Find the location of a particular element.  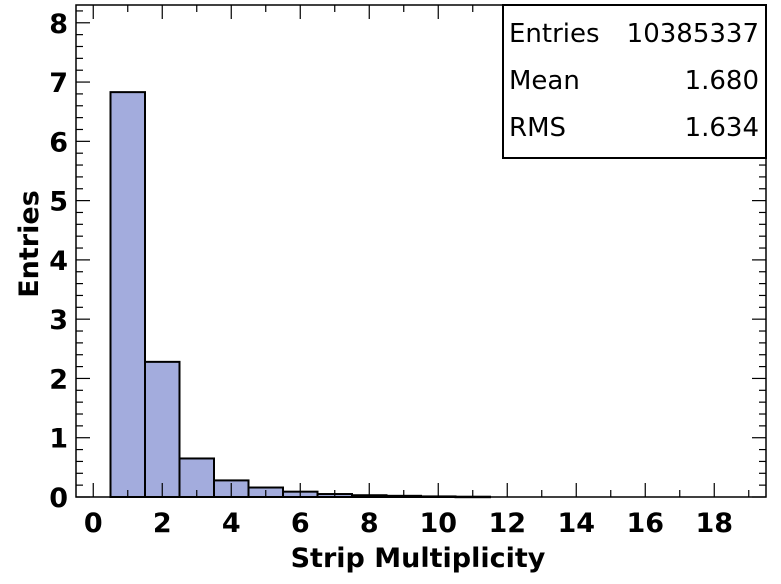

x-tick-label: 4 is located at coordinates (231, 523).